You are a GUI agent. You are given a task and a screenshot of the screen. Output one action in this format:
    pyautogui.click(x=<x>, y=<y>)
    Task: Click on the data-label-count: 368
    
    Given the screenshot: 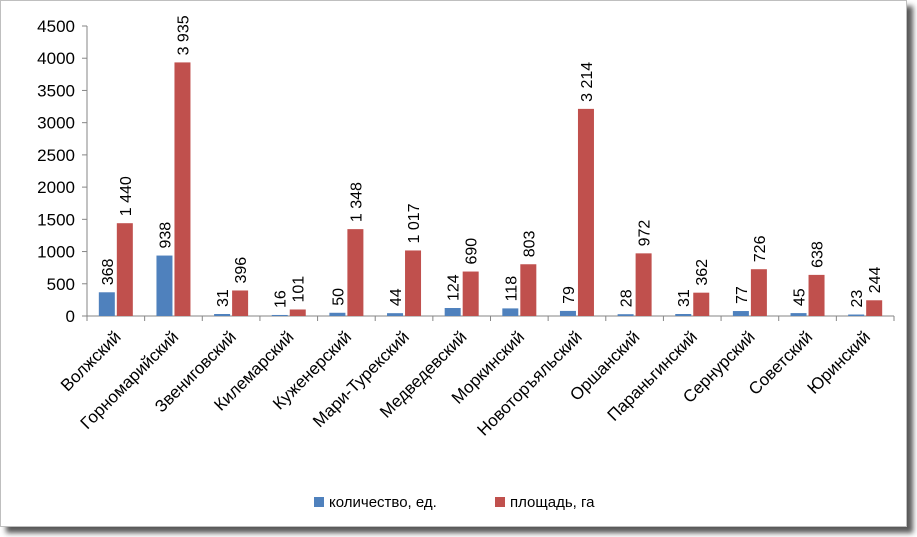 What is the action you would take?
    pyautogui.click(x=108, y=271)
    